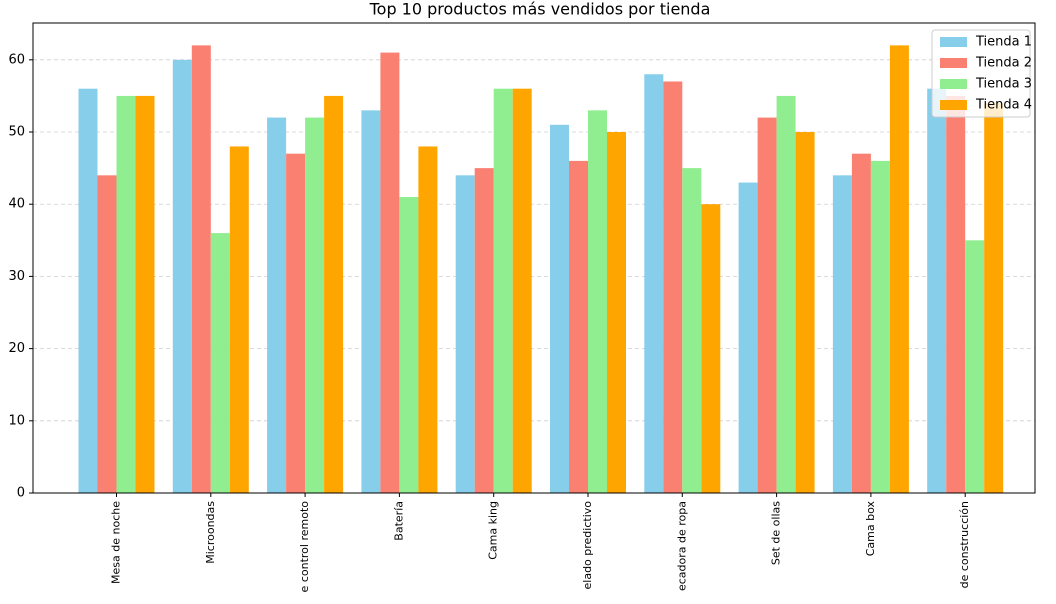 This screenshot has width=1056, height=604. I want to click on legend-label: Tienda 1, so click(1003, 42).